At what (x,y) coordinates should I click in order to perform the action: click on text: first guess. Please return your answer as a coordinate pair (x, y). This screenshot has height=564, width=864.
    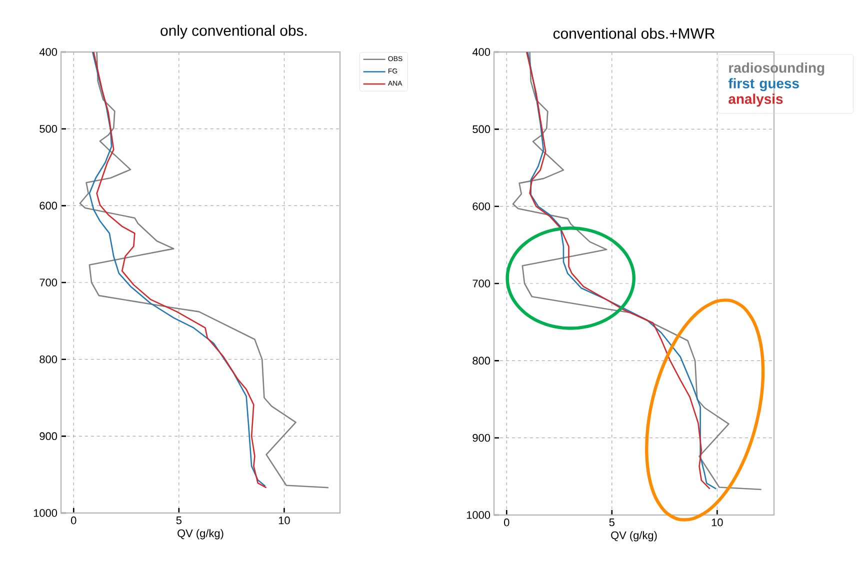
    Looking at the image, I should click on (763, 85).